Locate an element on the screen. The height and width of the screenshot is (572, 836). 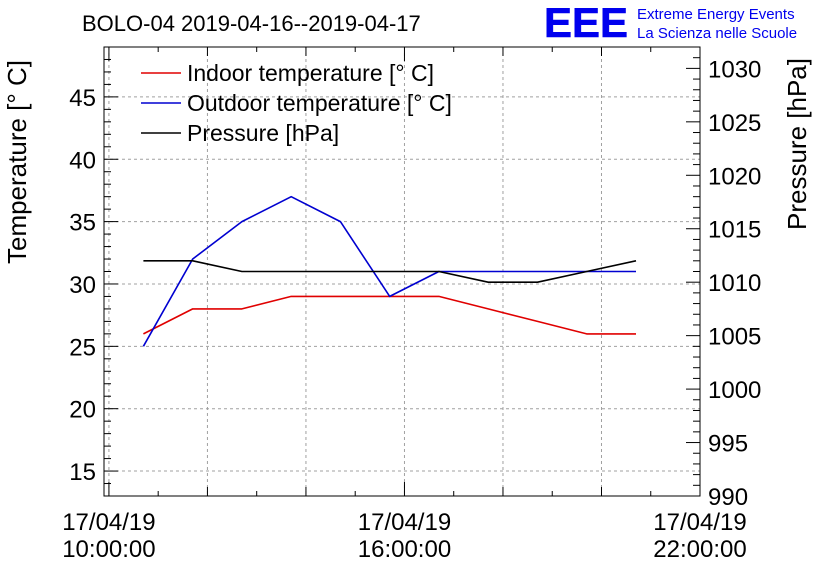
logo-line-2: La Scienza nelle Scuole is located at coordinates (717, 33).